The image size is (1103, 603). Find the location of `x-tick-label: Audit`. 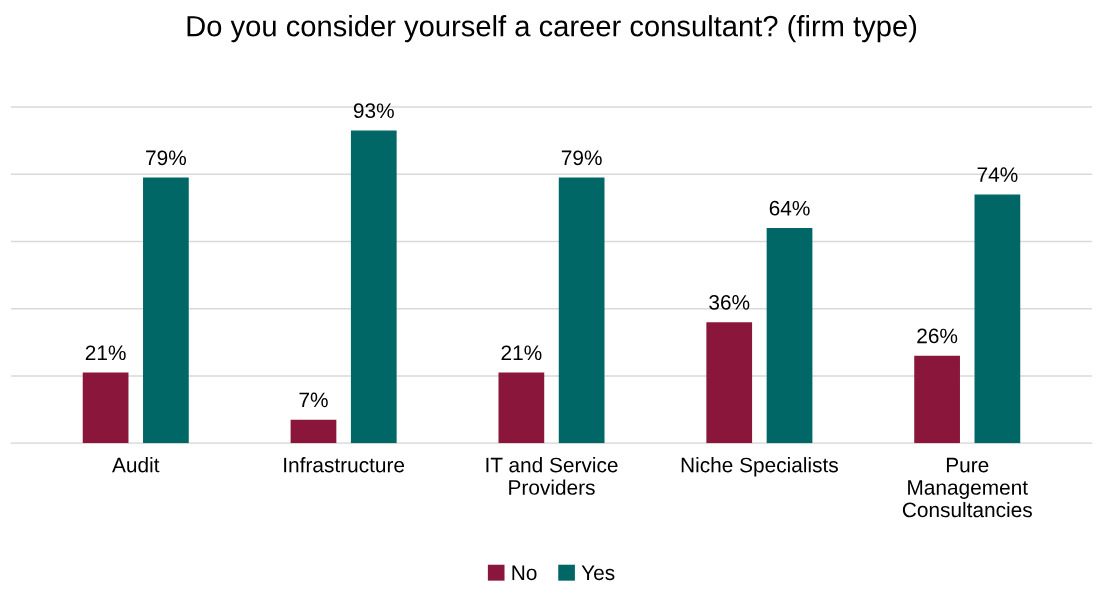

x-tick-label: Audit is located at coordinates (136, 465).